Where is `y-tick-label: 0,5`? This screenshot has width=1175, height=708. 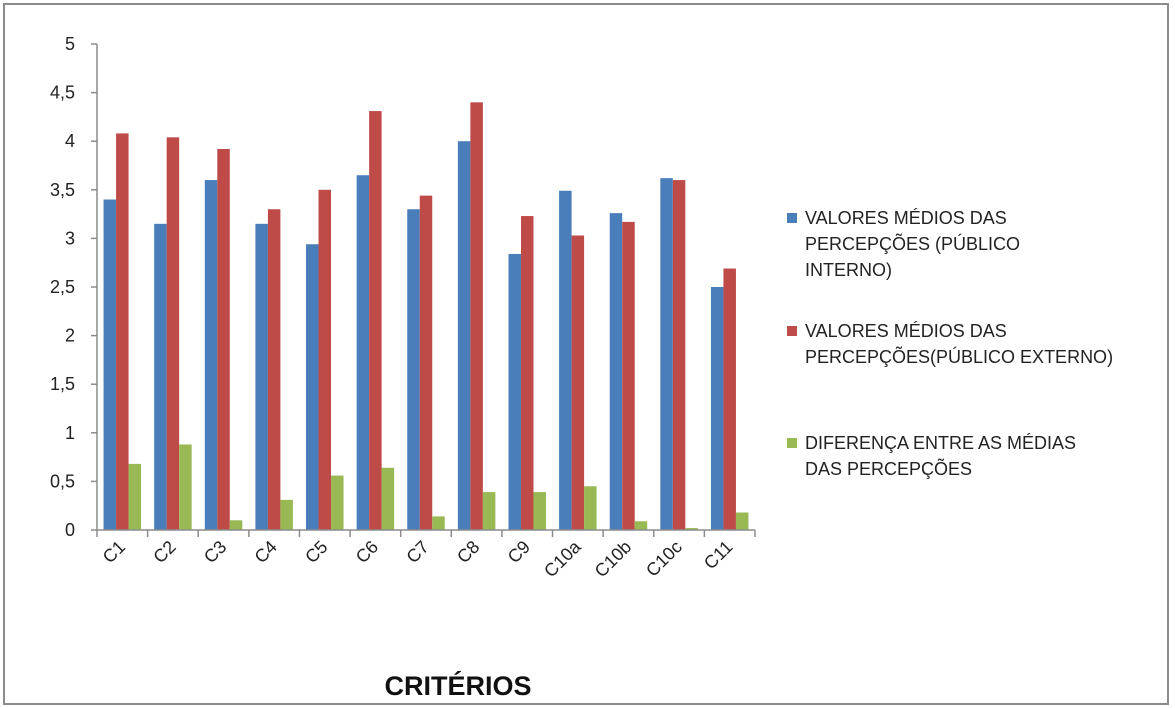 y-tick-label: 0,5 is located at coordinates (62, 481).